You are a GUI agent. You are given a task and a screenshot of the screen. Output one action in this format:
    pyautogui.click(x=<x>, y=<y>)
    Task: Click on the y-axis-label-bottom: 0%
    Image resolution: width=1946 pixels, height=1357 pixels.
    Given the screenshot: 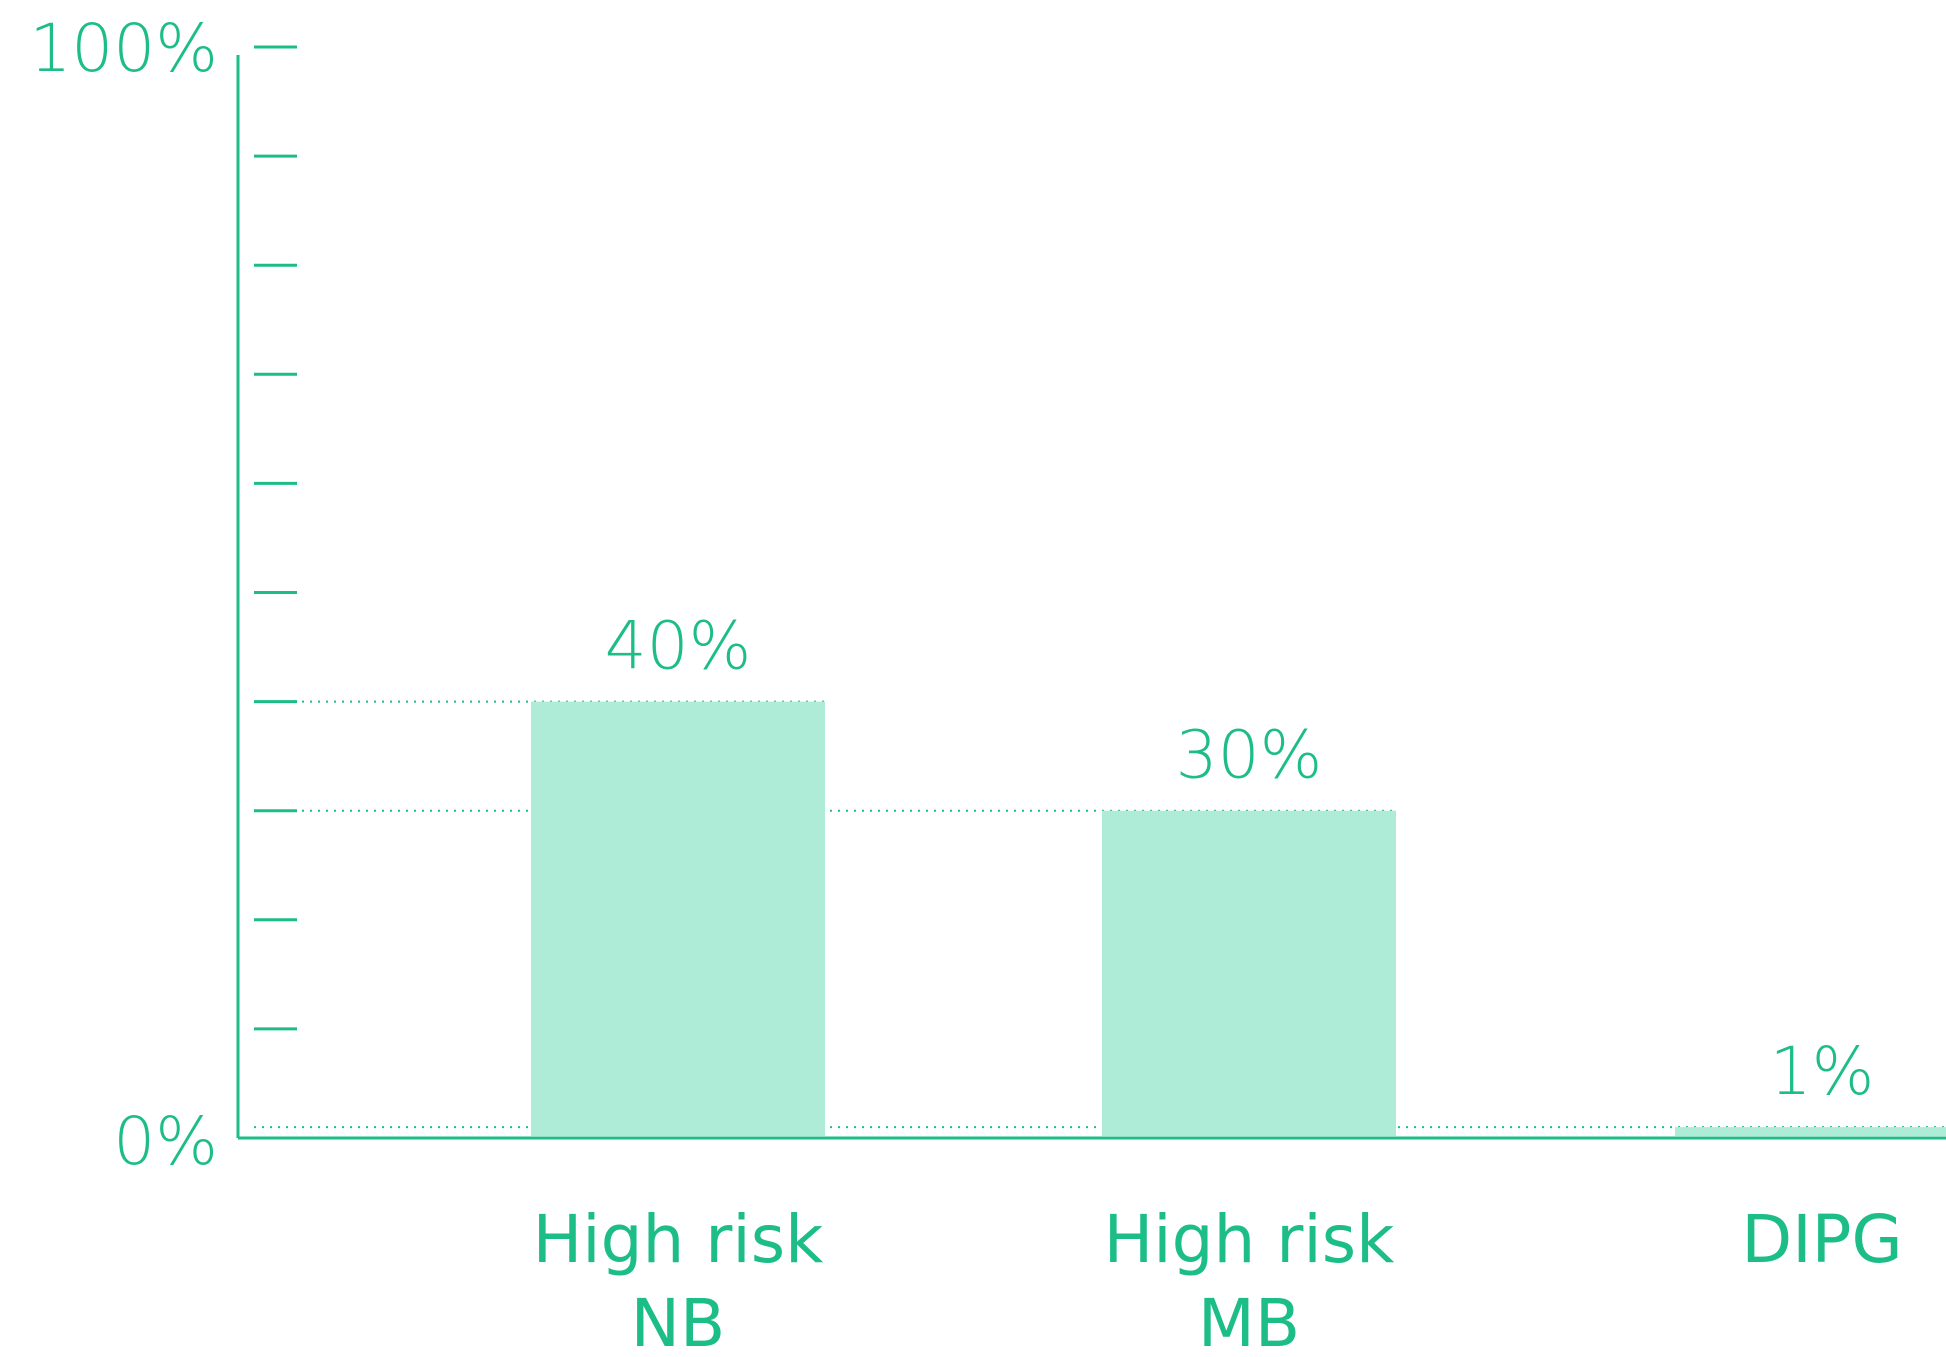 What is the action you would take?
    pyautogui.click(x=165, y=1141)
    